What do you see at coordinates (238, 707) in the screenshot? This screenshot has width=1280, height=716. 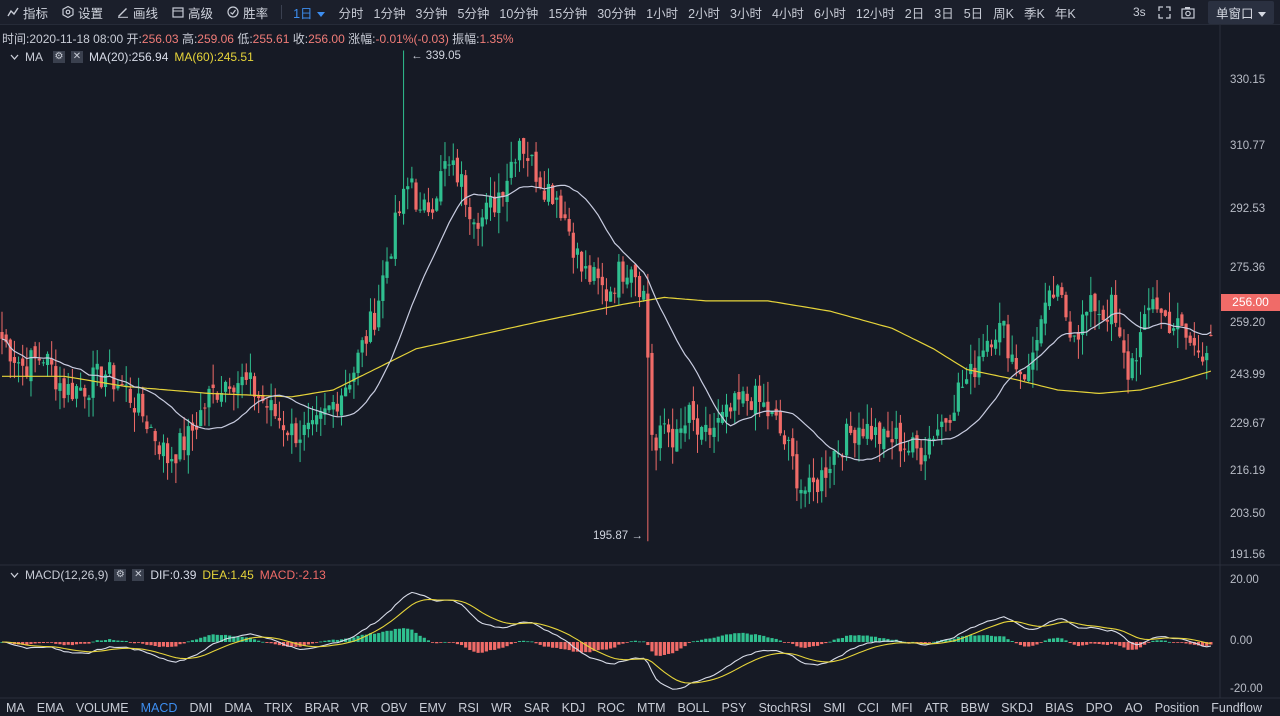 I see `indicator-tab: DMA` at bounding box center [238, 707].